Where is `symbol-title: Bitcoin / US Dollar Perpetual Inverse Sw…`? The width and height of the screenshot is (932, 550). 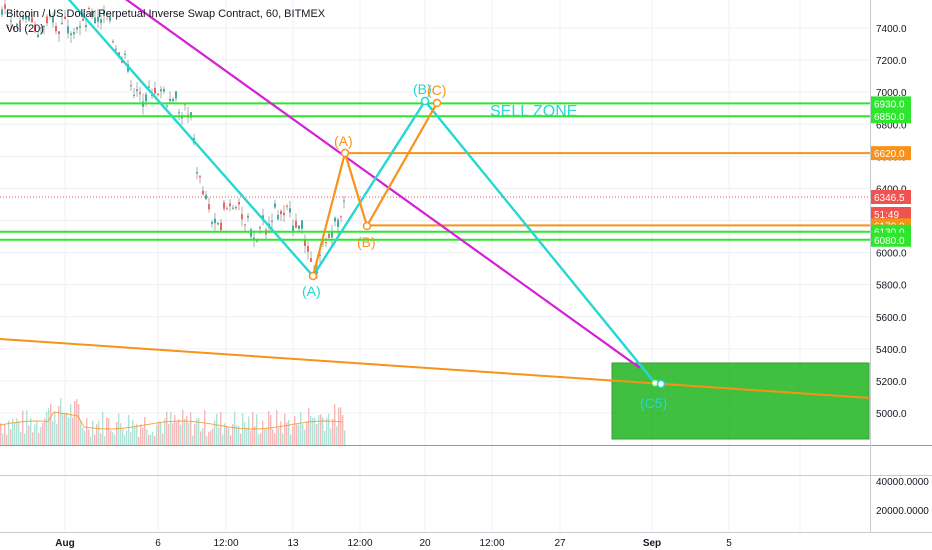
symbol-title: Bitcoin / US Dollar Perpetual Inverse Sw… is located at coordinates (166, 14).